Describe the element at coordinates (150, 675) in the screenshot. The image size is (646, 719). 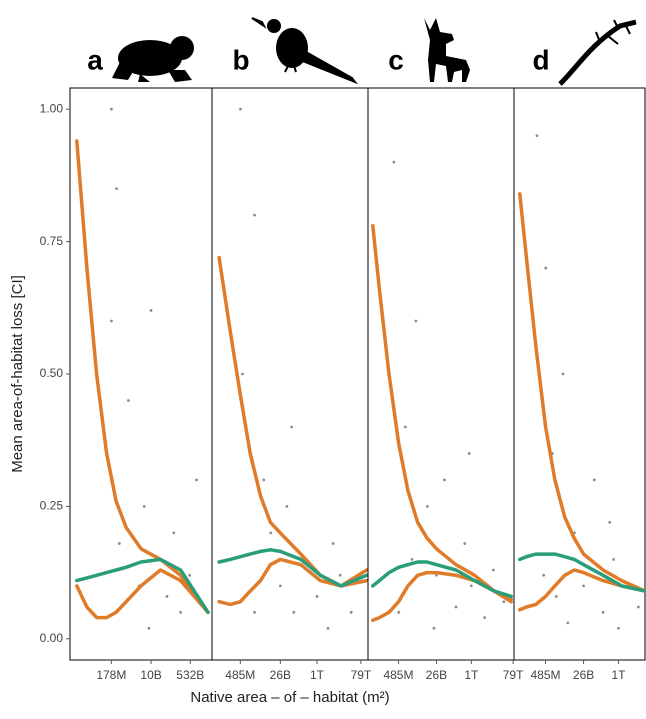
I see `x-tick-label: 10B` at that location.